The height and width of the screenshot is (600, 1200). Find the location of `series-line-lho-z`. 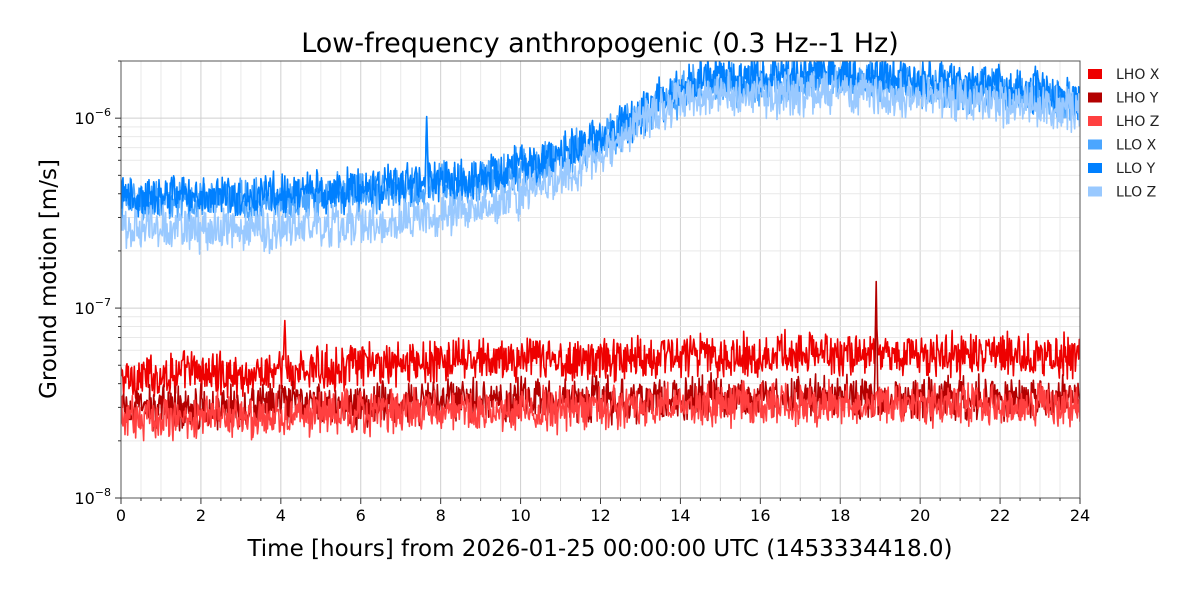

series-line-lho-z is located at coordinates (600, 410).